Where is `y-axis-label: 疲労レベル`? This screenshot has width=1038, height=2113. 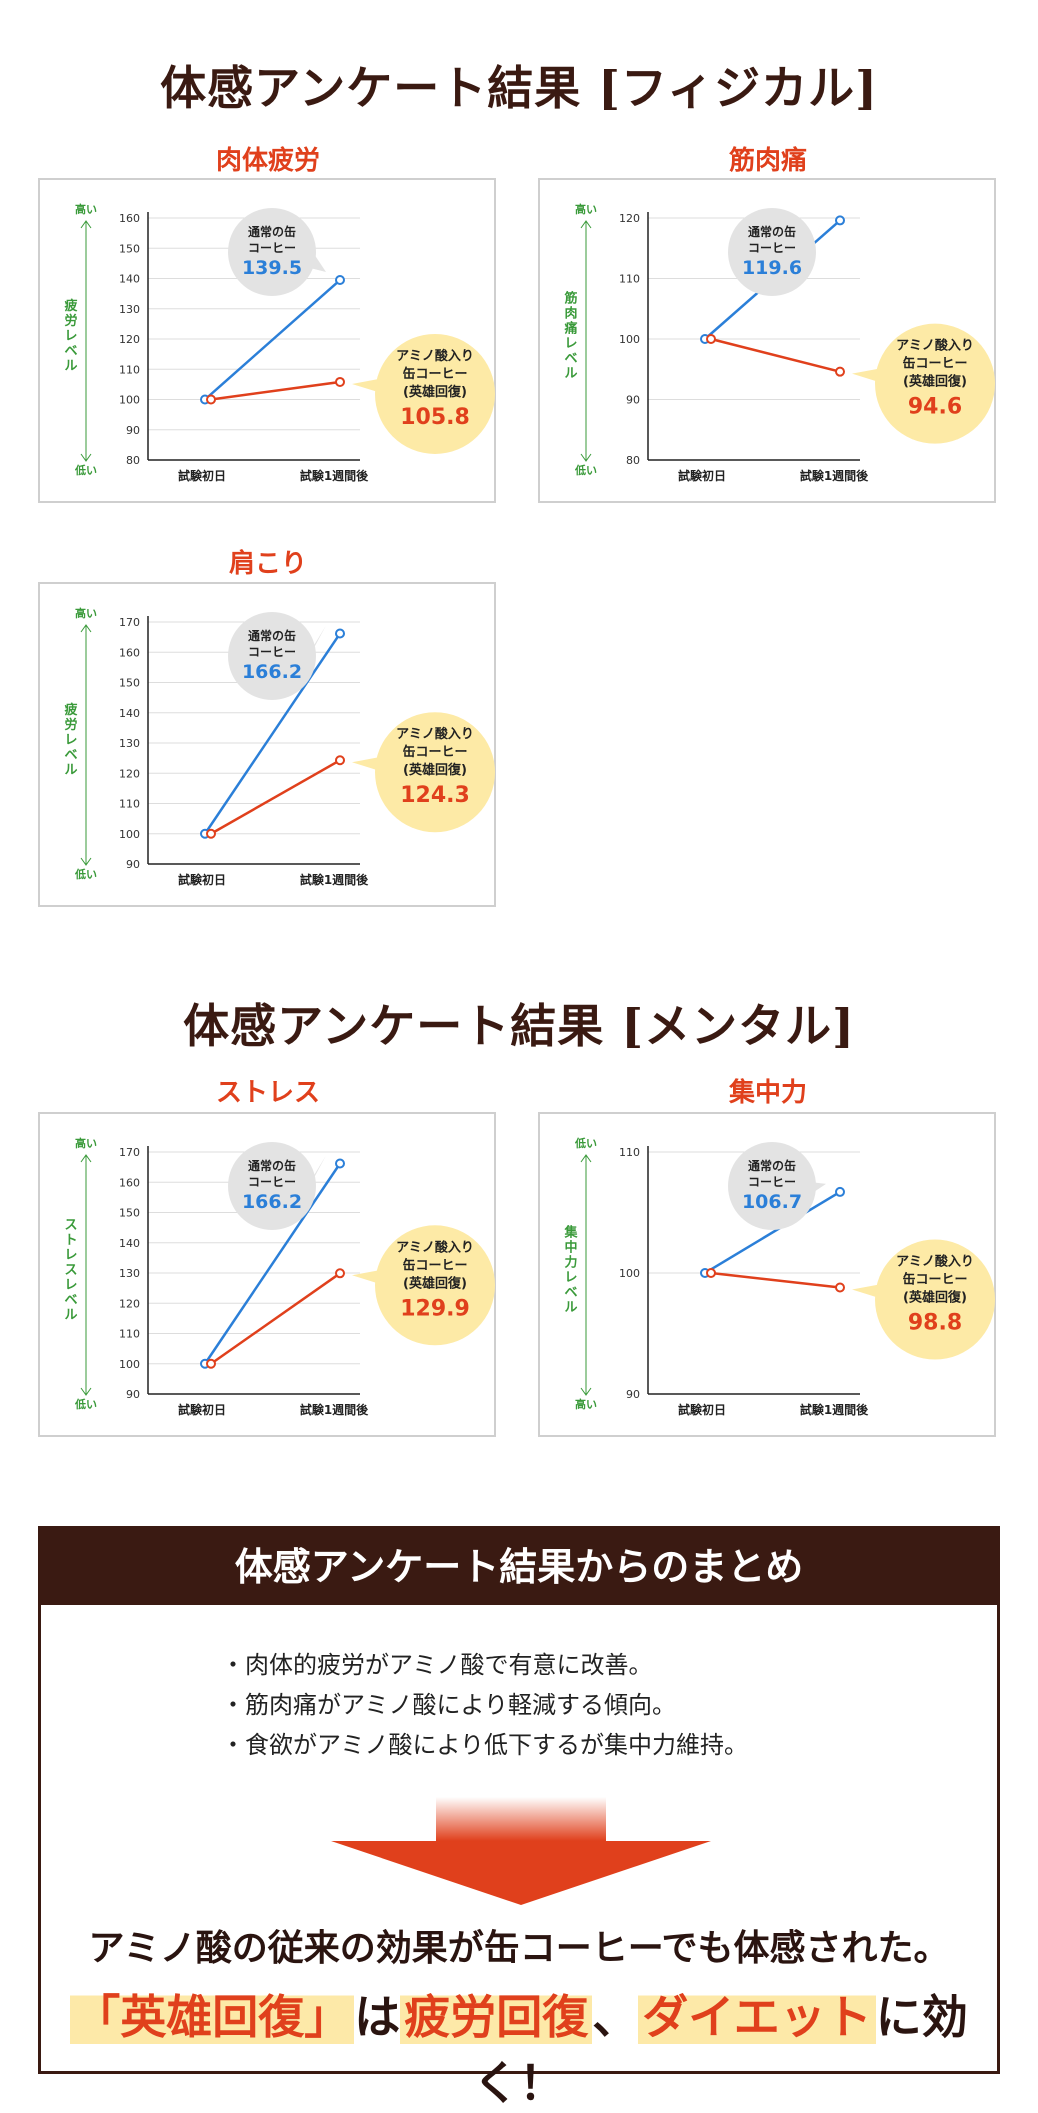
y-axis-label: 疲労レベル is located at coordinates (70, 336).